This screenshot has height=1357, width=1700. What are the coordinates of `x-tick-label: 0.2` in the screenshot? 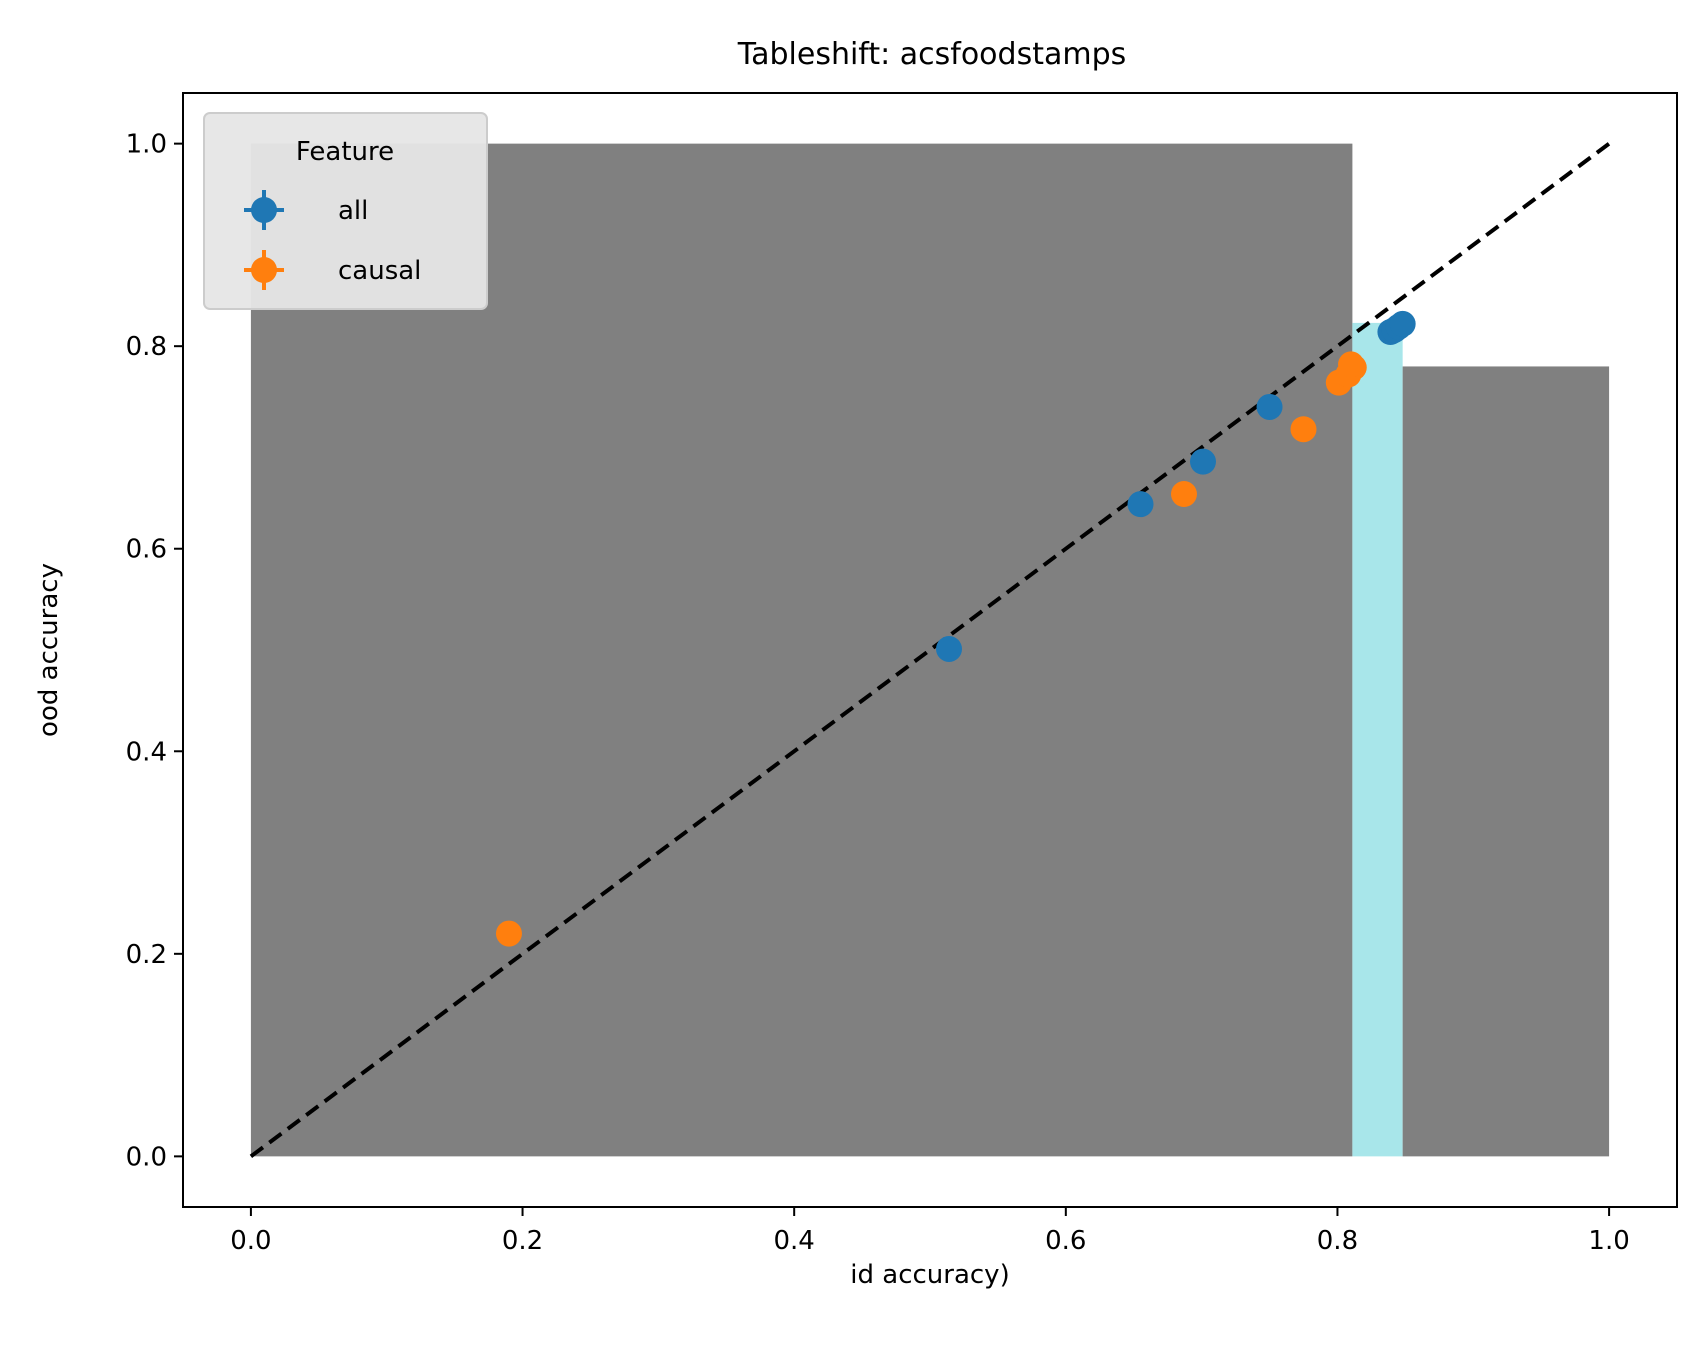 It's located at (522, 1241).